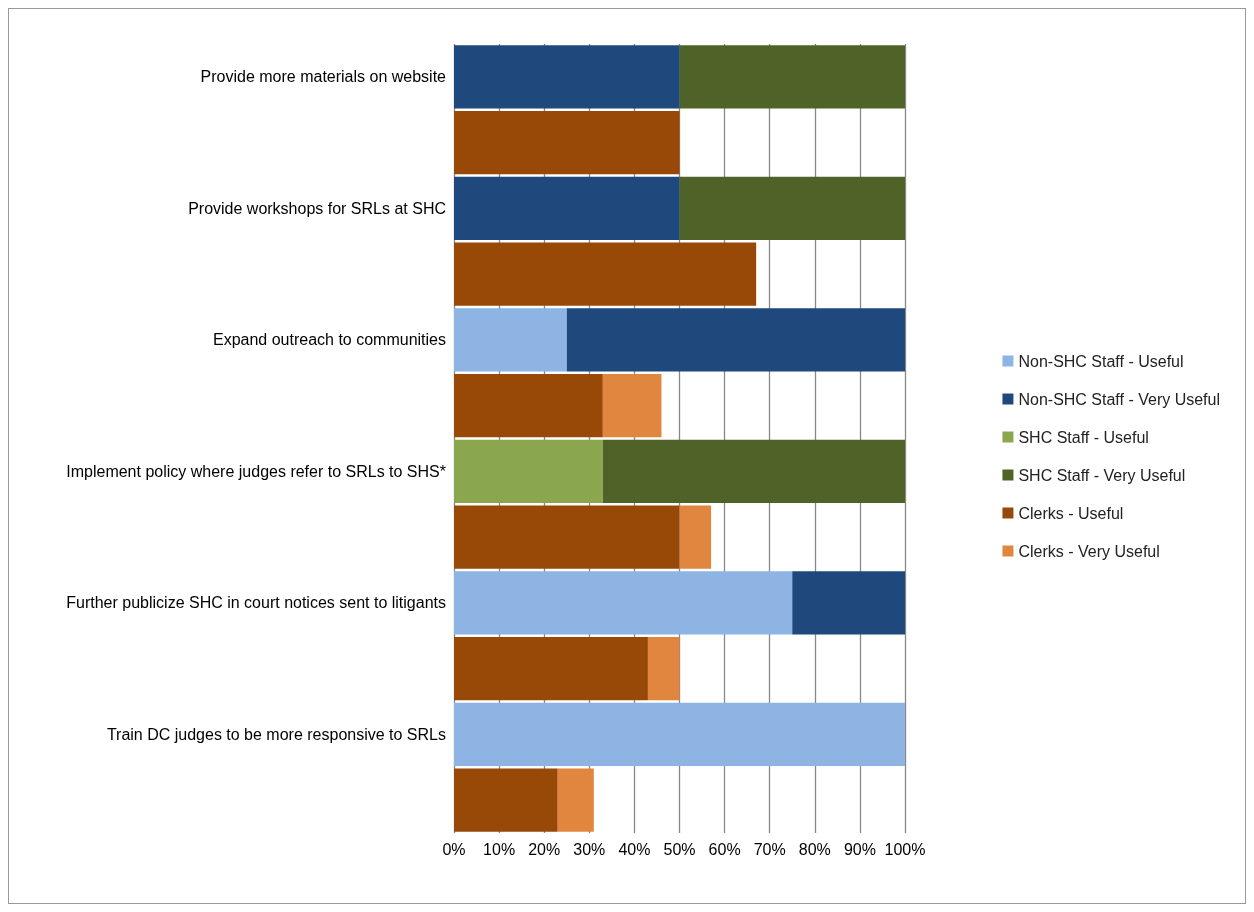  Describe the element at coordinates (544, 849) in the screenshot. I see `x-tick-label: 20%` at that location.